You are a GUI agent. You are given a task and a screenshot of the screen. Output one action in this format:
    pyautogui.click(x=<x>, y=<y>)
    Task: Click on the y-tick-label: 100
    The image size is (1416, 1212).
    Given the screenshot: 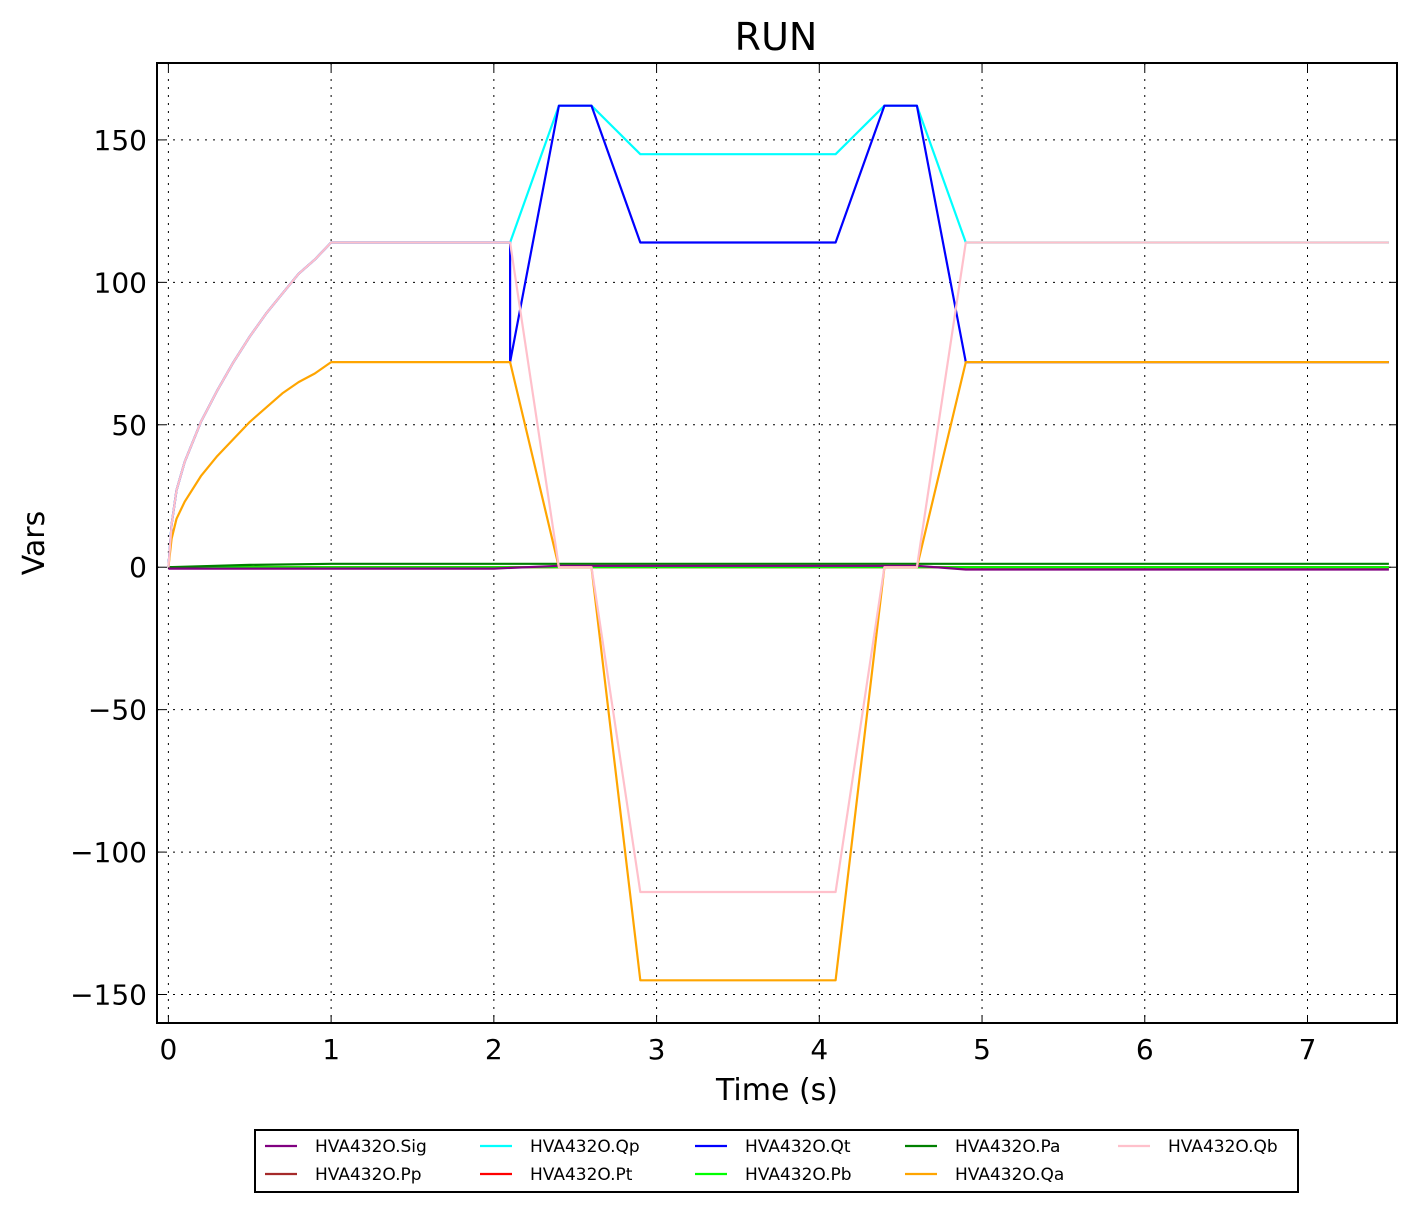 What is the action you would take?
    pyautogui.click(x=120, y=282)
    